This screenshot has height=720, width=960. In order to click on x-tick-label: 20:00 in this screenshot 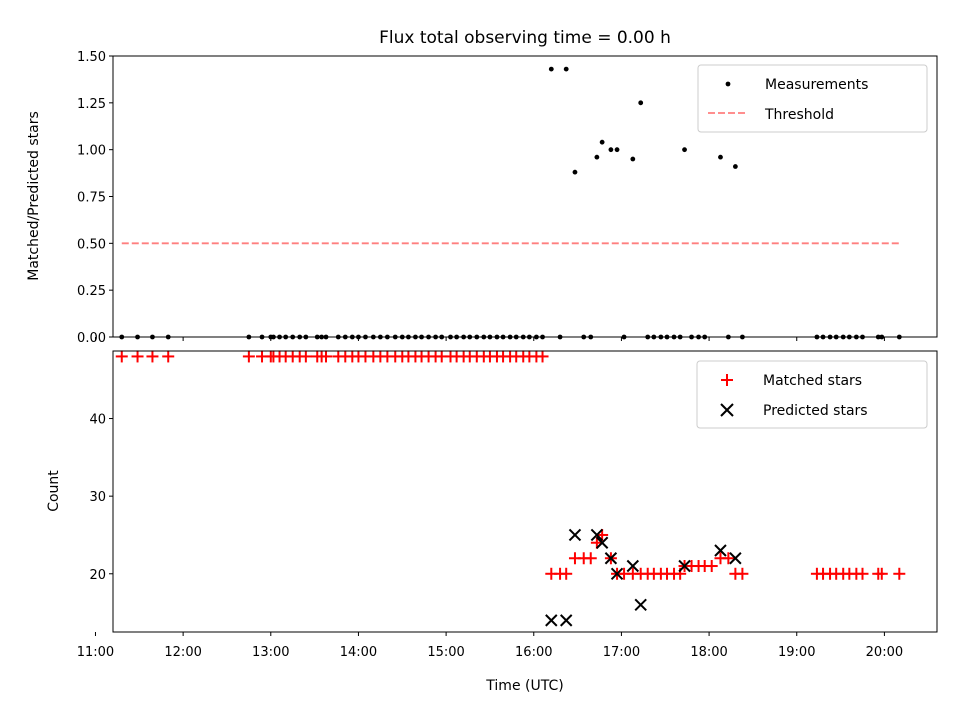, I will do `click(884, 652)`.